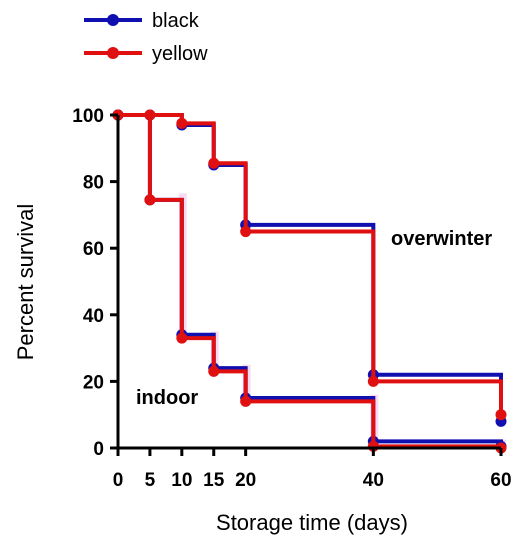 Image resolution: width=530 pixels, height=550 pixels. What do you see at coordinates (93, 249) in the screenshot?
I see `y-tick-label-60: 60` at bounding box center [93, 249].